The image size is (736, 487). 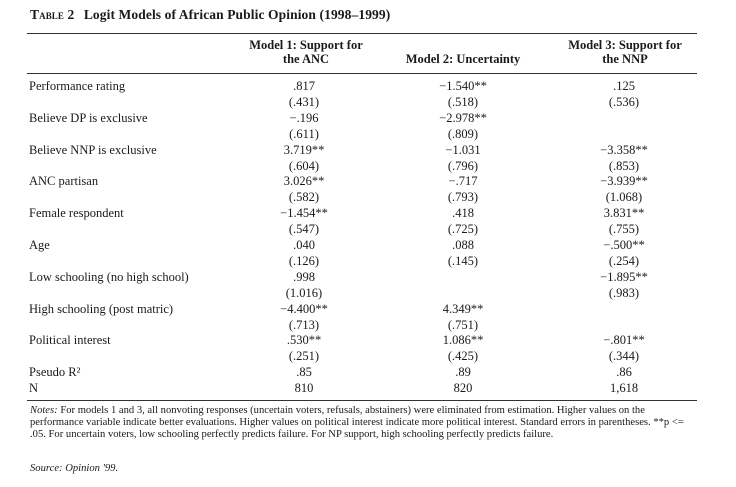 I want to click on standard-error-cell: (.796), so click(x=463, y=166).